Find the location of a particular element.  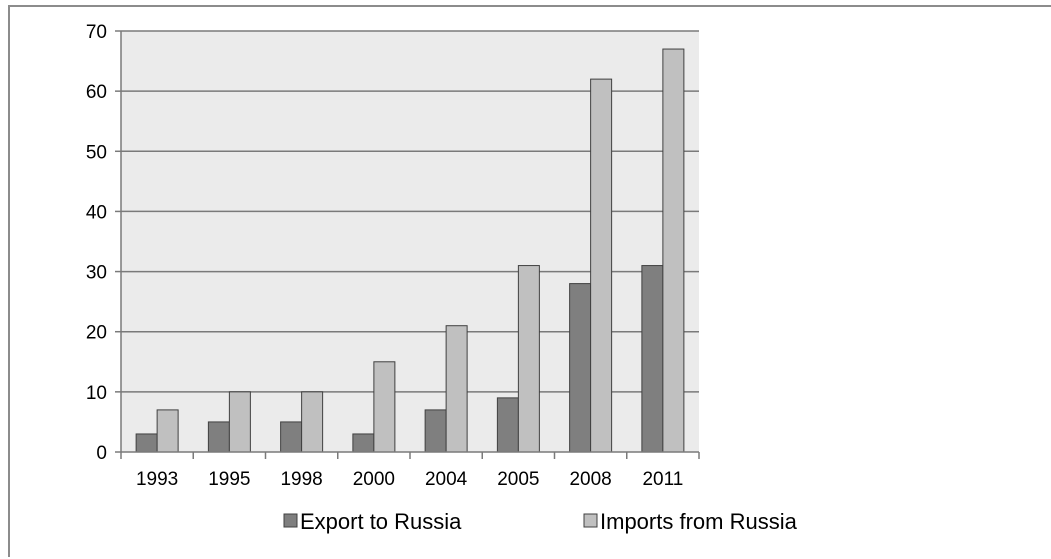

y-tick-label: 50 is located at coordinates (96, 152).